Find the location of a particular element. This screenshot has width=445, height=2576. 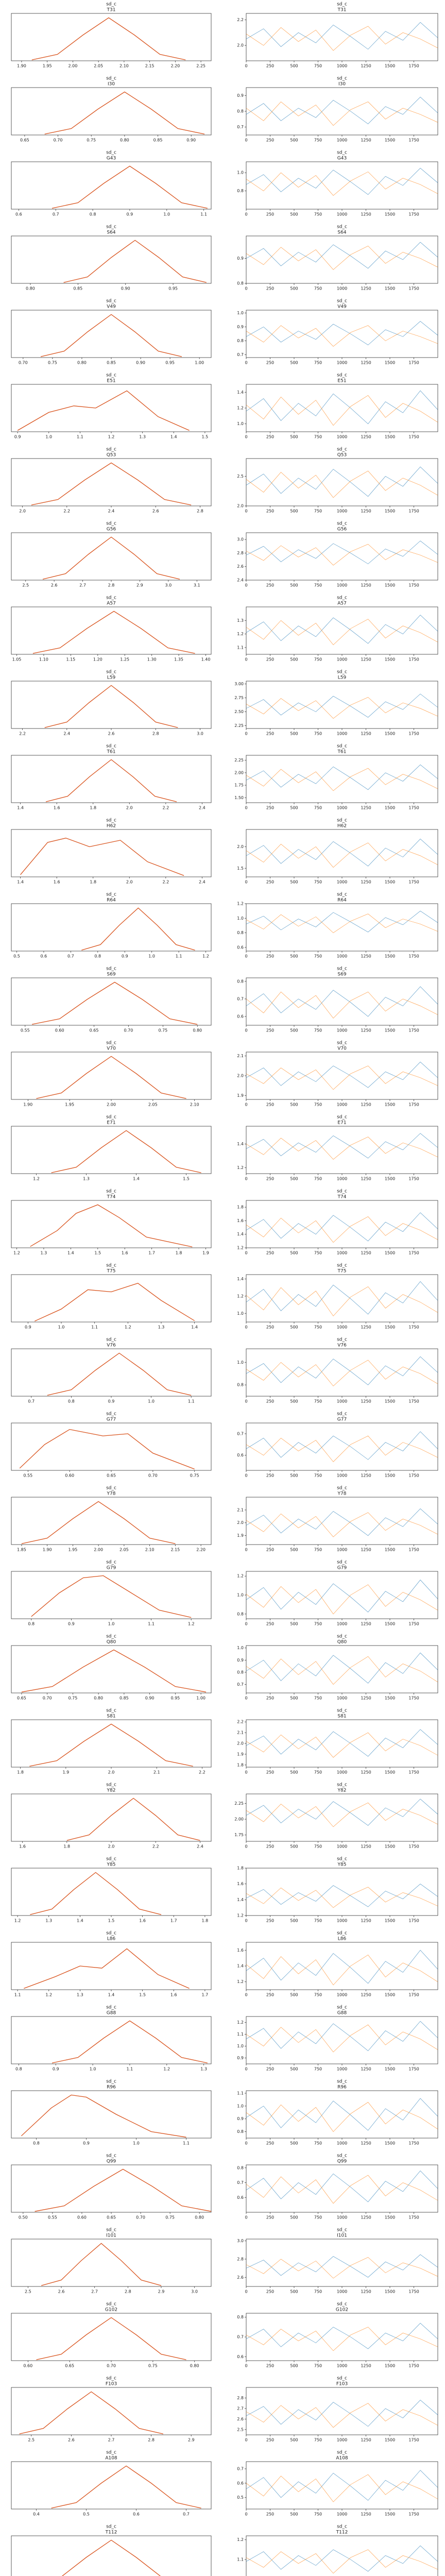

y-tick-label: 0.9 is located at coordinates (240, 327).